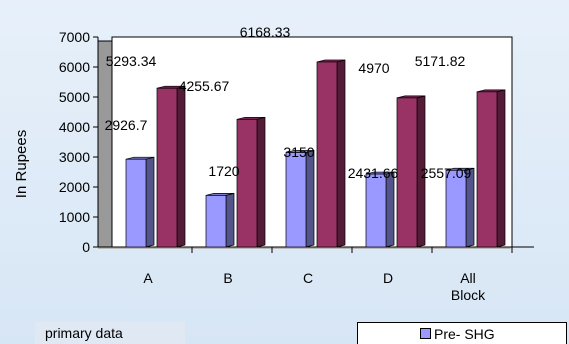 This screenshot has height=344, width=569. What do you see at coordinates (468, 295) in the screenshot?
I see `x-tick-label: Block` at bounding box center [468, 295].